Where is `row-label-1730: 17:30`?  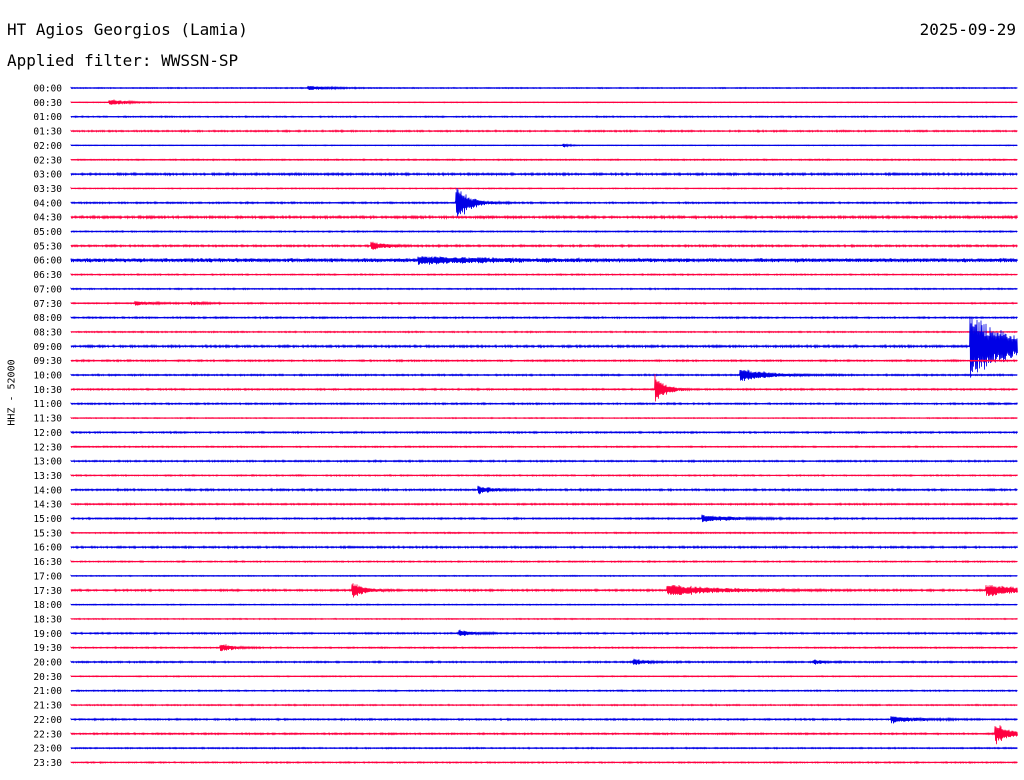
row-label-1730: 17:30 is located at coordinates (47, 591).